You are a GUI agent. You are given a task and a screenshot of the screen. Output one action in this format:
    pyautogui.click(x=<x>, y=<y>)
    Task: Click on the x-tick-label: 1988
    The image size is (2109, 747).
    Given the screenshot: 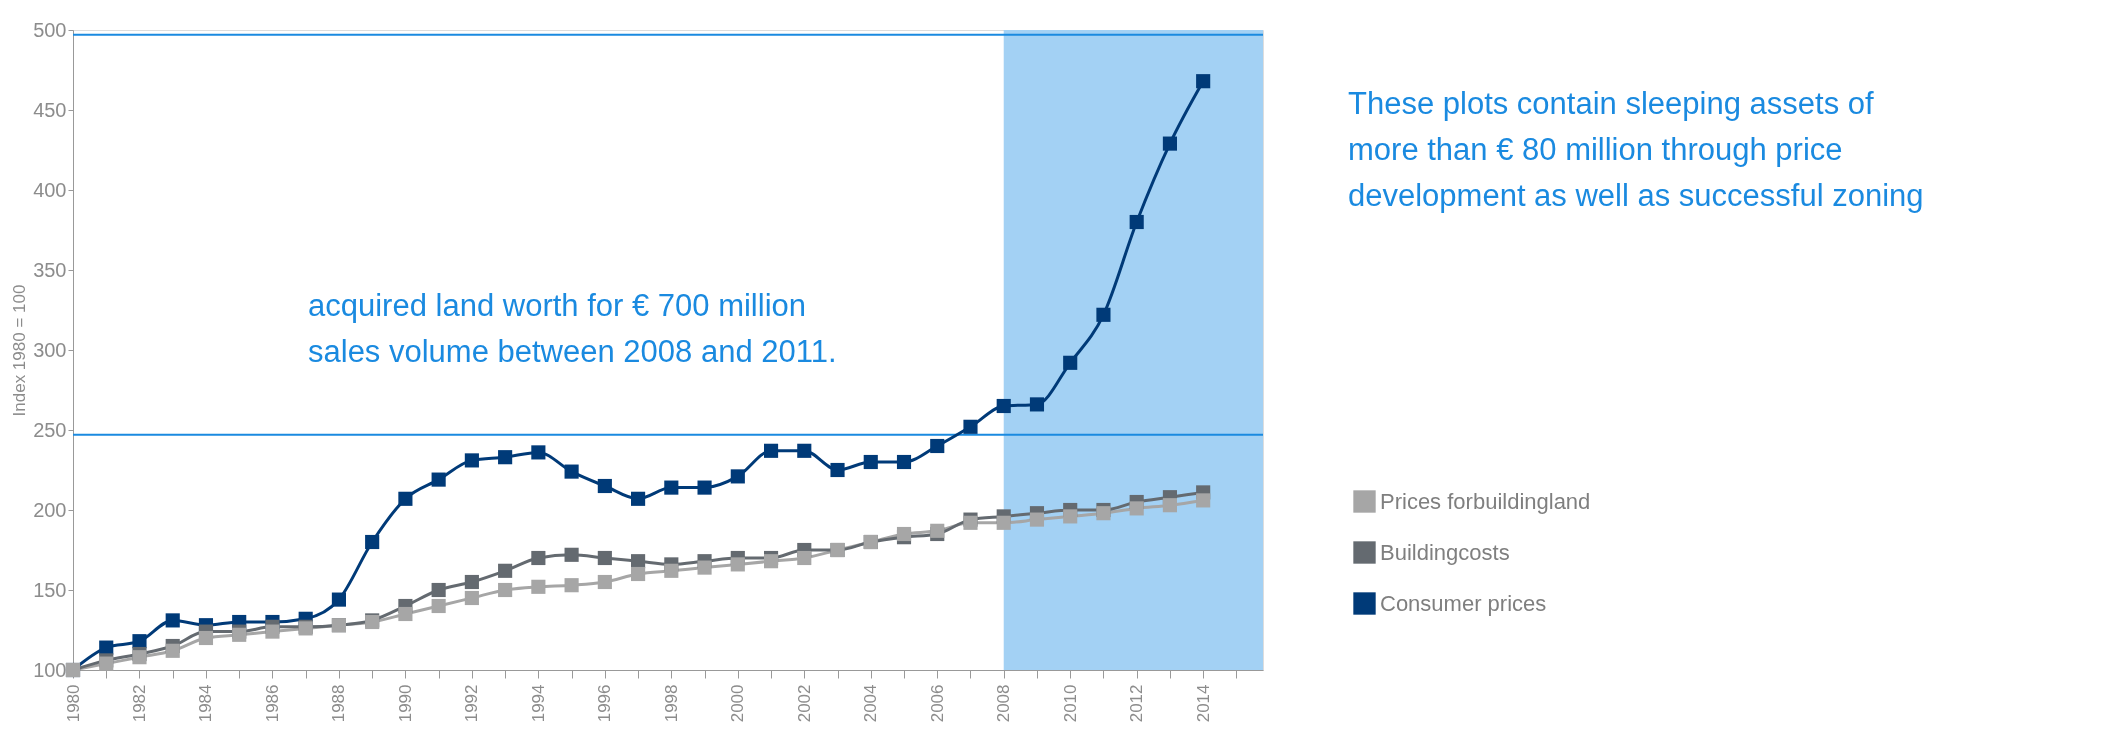 What is the action you would take?
    pyautogui.click(x=339, y=703)
    